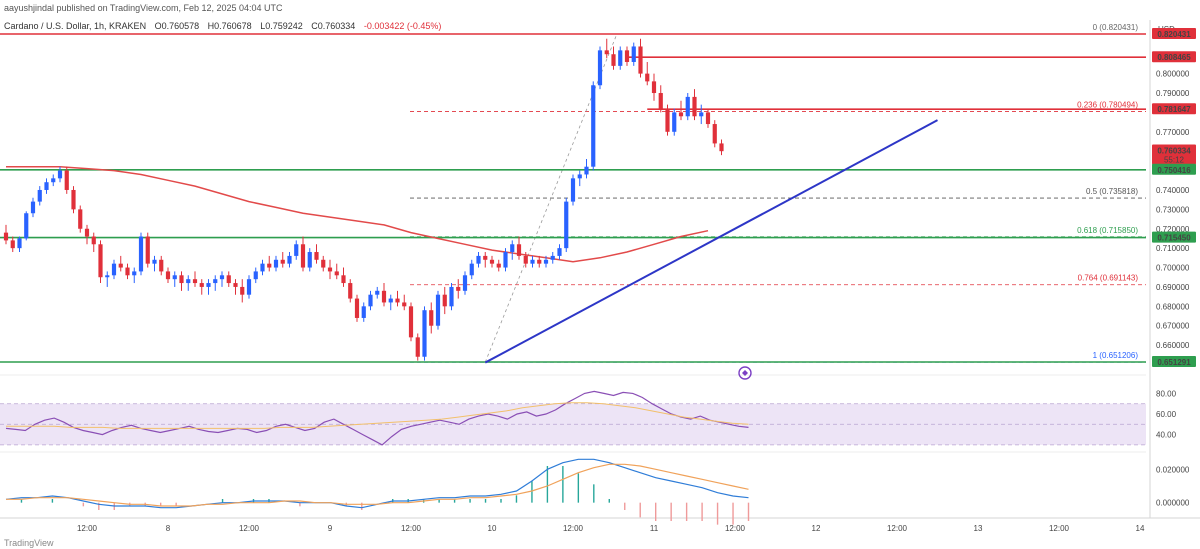 The height and width of the screenshot is (549, 1200). I want to click on price-level-tag-label: 0.781647, so click(1174, 109).